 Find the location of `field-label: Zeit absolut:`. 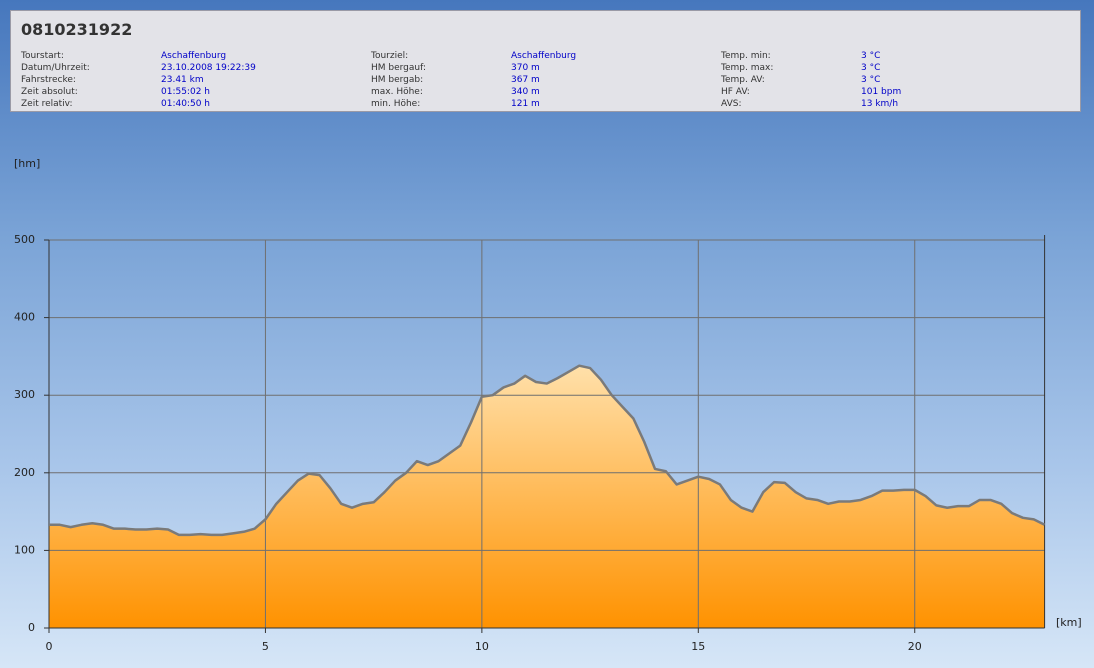

field-label: Zeit absolut: is located at coordinates (49, 92).